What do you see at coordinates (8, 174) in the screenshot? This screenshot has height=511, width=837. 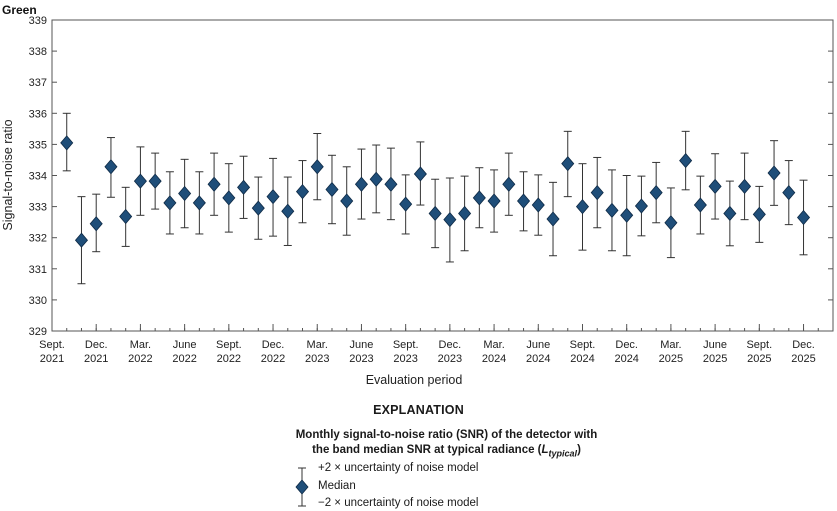 I see `y-axis-title: Signal-to-noise ratio` at bounding box center [8, 174].